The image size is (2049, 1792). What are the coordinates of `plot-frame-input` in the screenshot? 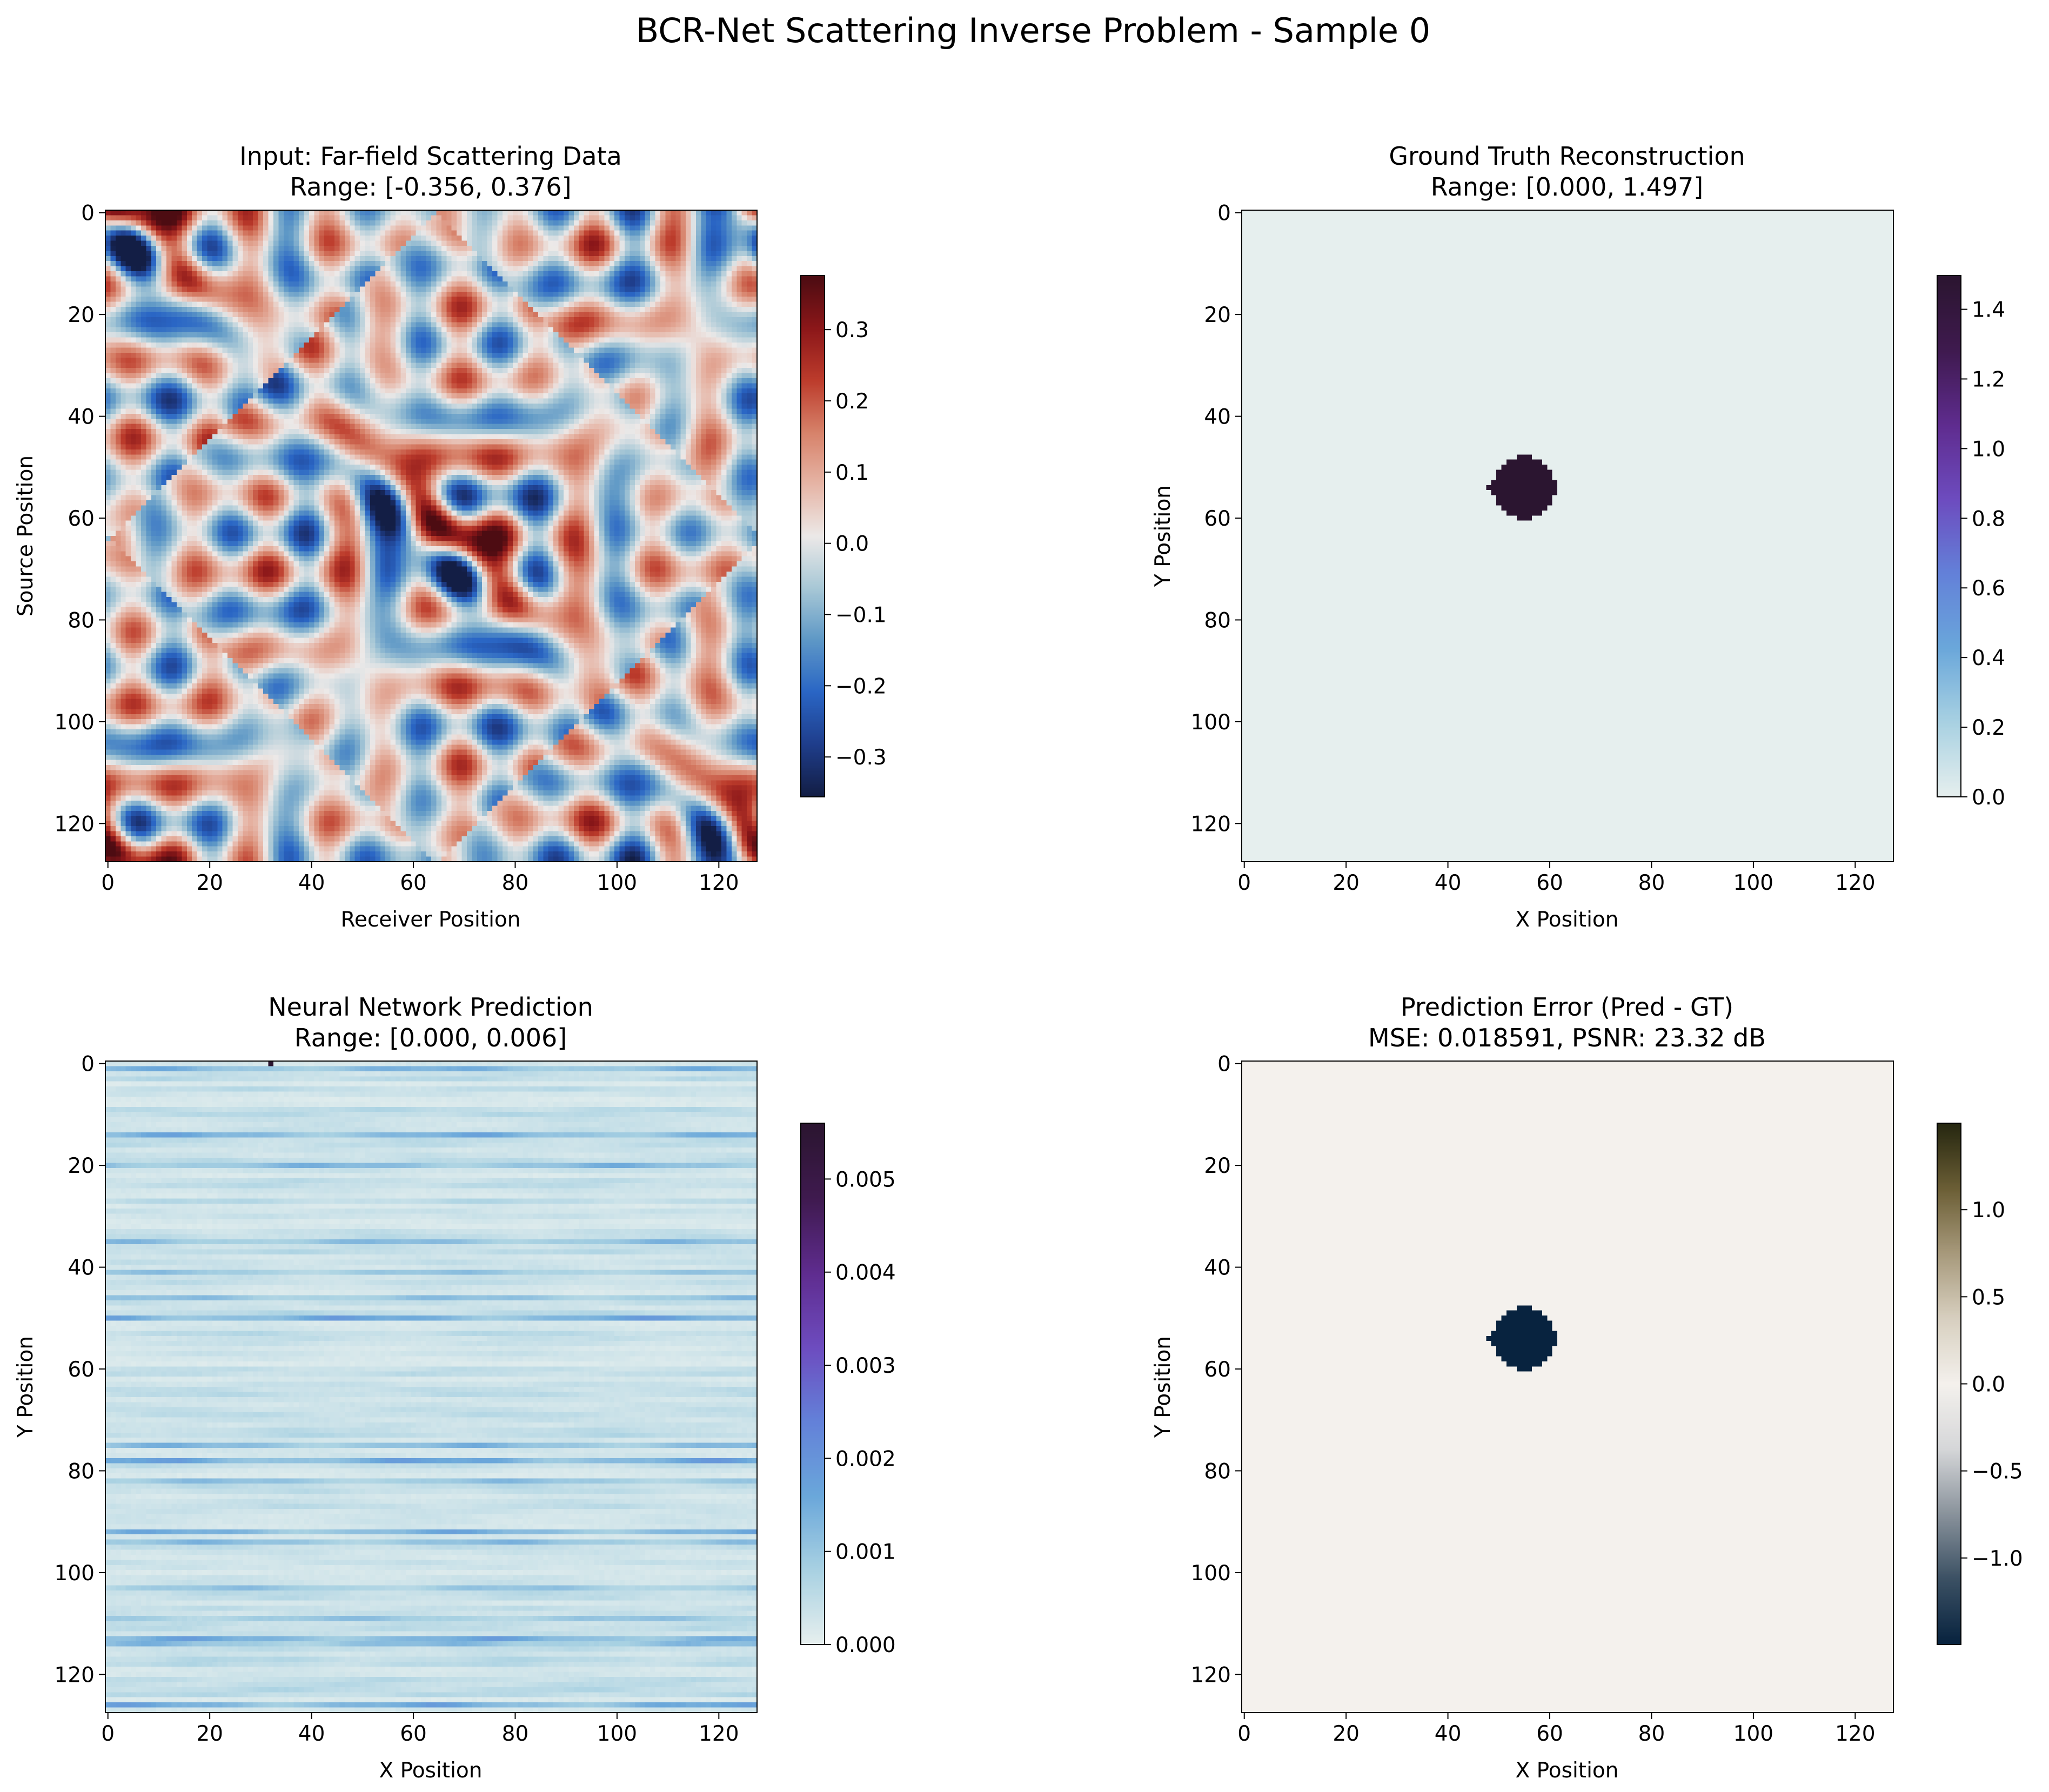 It's located at (431, 536).